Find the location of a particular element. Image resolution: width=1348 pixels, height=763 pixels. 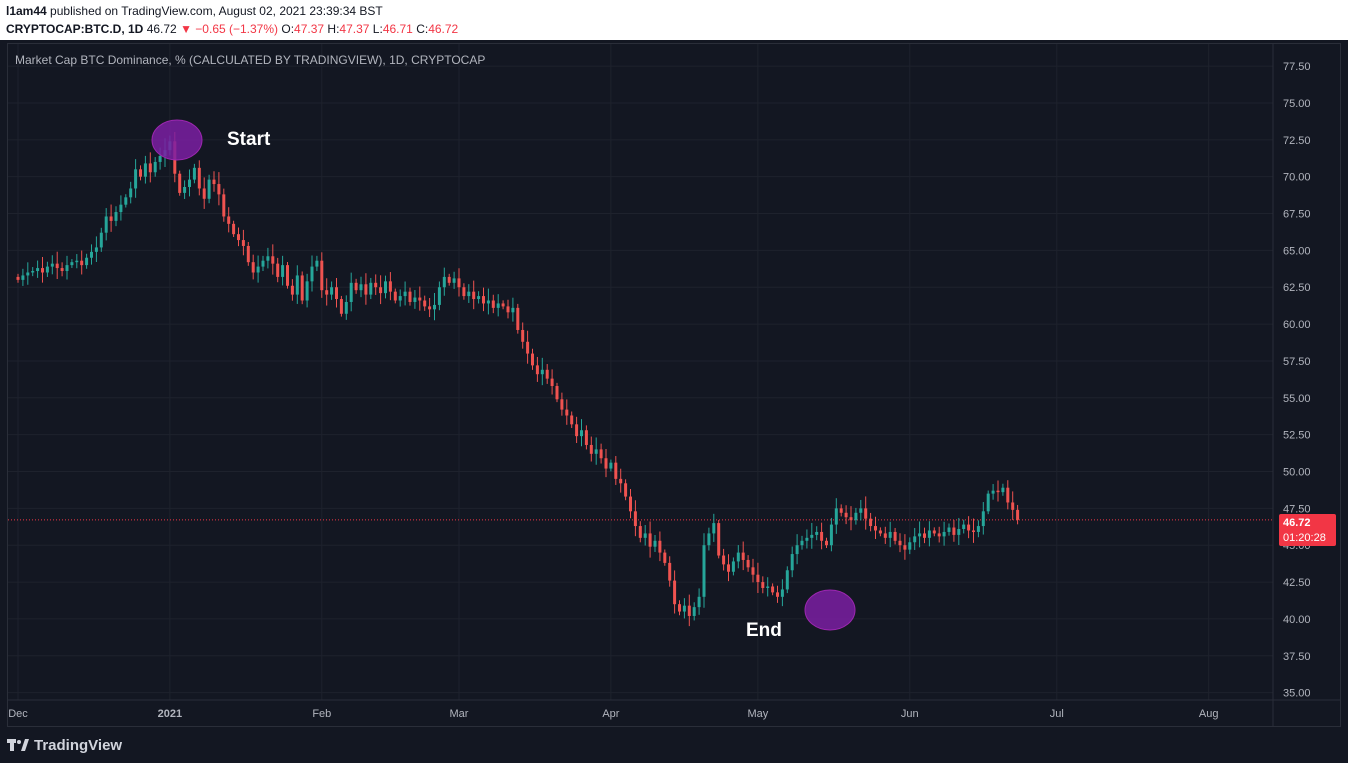

price-tick-label: 67.50 is located at coordinates (1297, 215).